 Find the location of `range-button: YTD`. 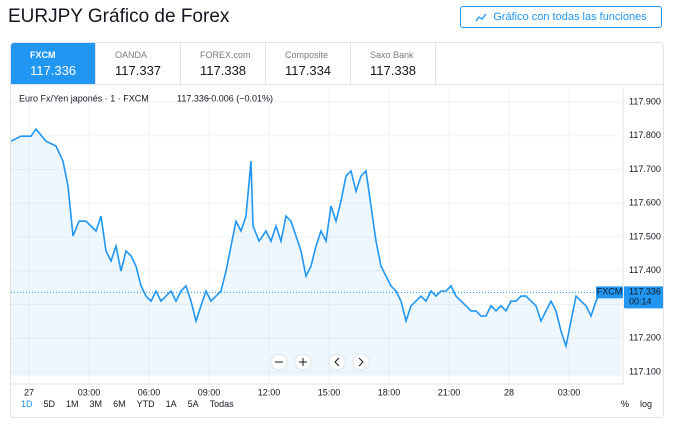

range-button: YTD is located at coordinates (145, 404).